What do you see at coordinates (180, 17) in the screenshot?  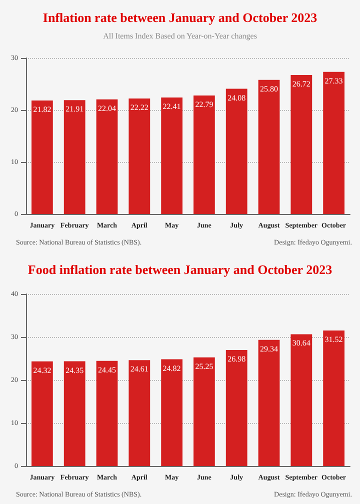 I see `chart-title: Inflation rate between January and October 2023` at bounding box center [180, 17].